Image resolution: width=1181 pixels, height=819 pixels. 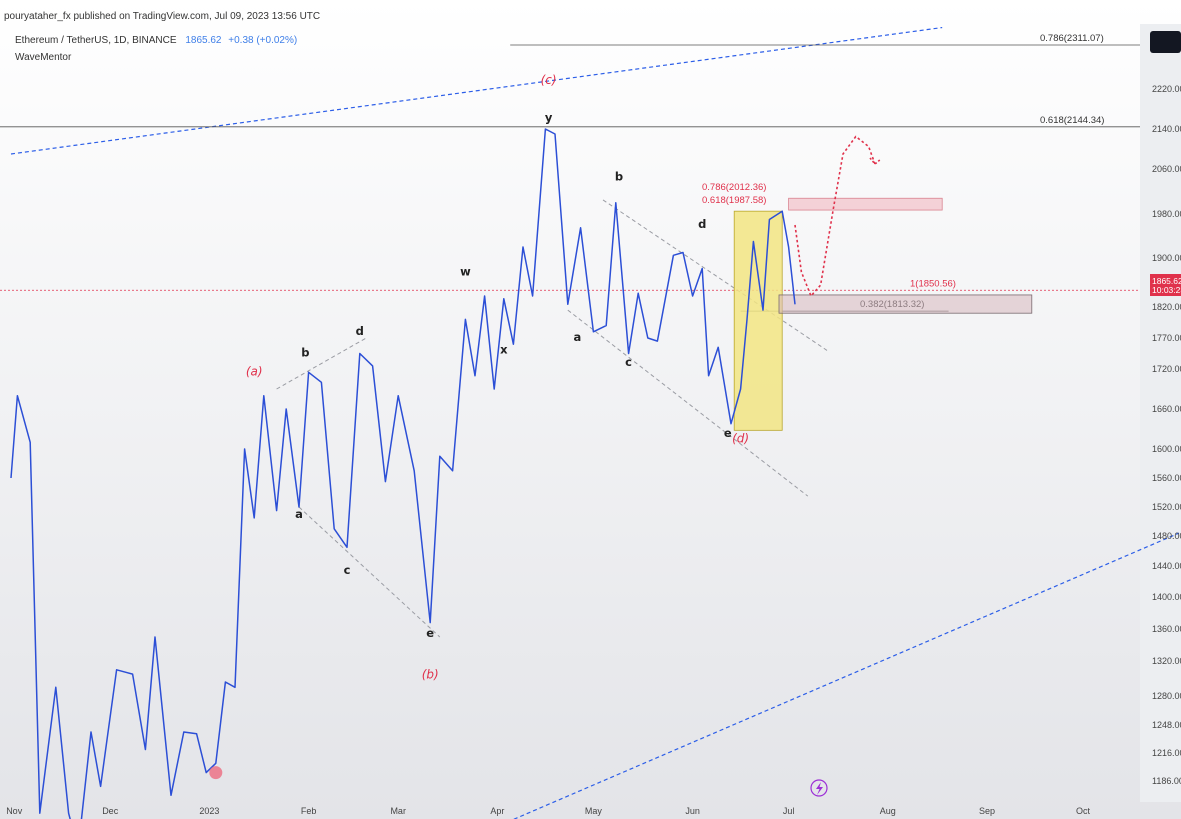 I want to click on y-tick-label: 1820.00, so click(x=1166, y=307).